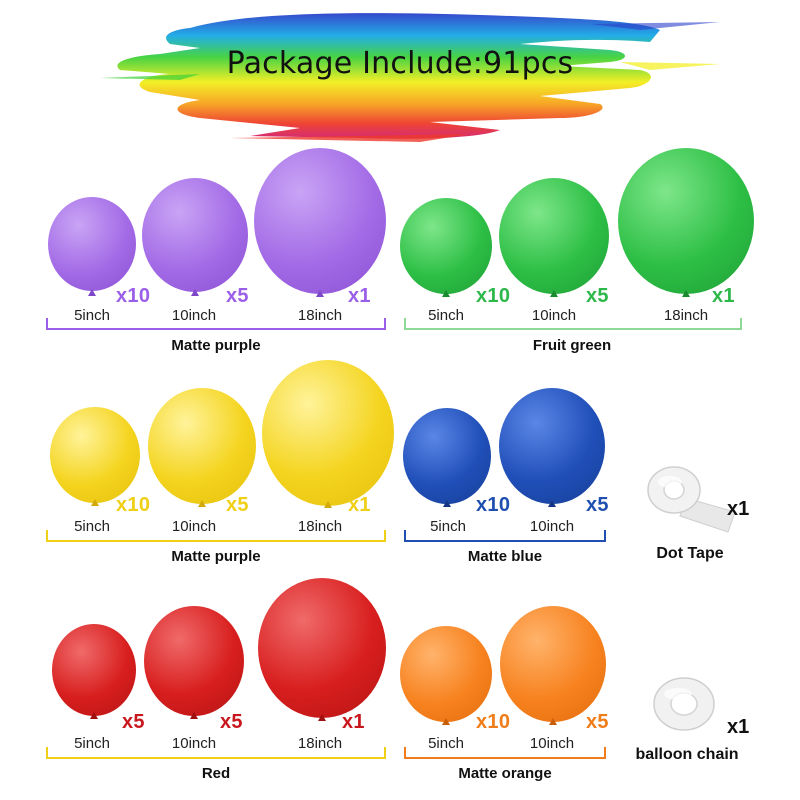 The width and height of the screenshot is (800, 800). Describe the element at coordinates (690, 553) in the screenshot. I see `accessory-label: Dot Tape` at that location.